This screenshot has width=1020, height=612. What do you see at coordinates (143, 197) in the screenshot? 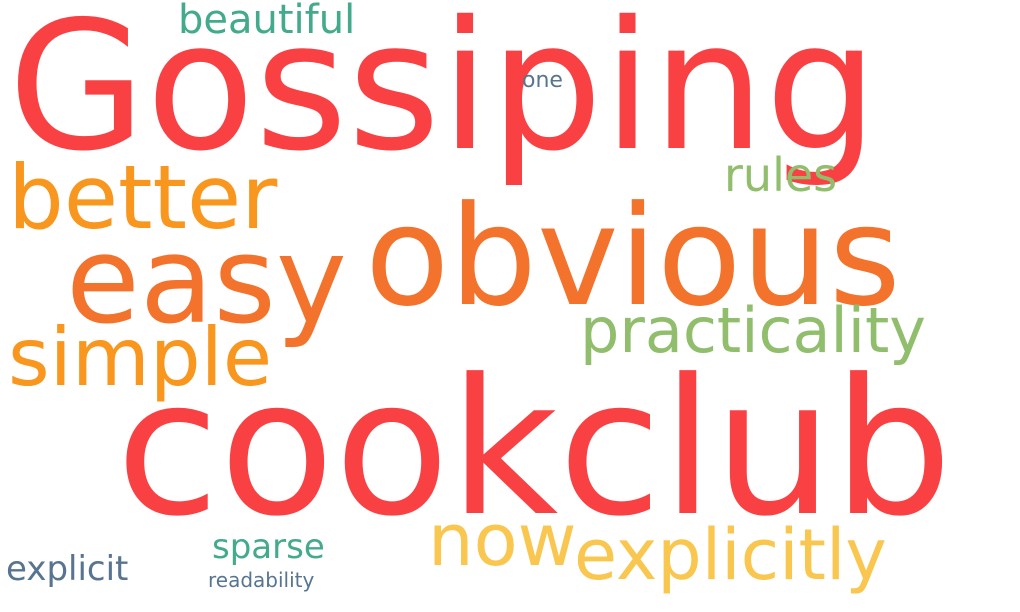
I see `word-better: better` at bounding box center [143, 197].